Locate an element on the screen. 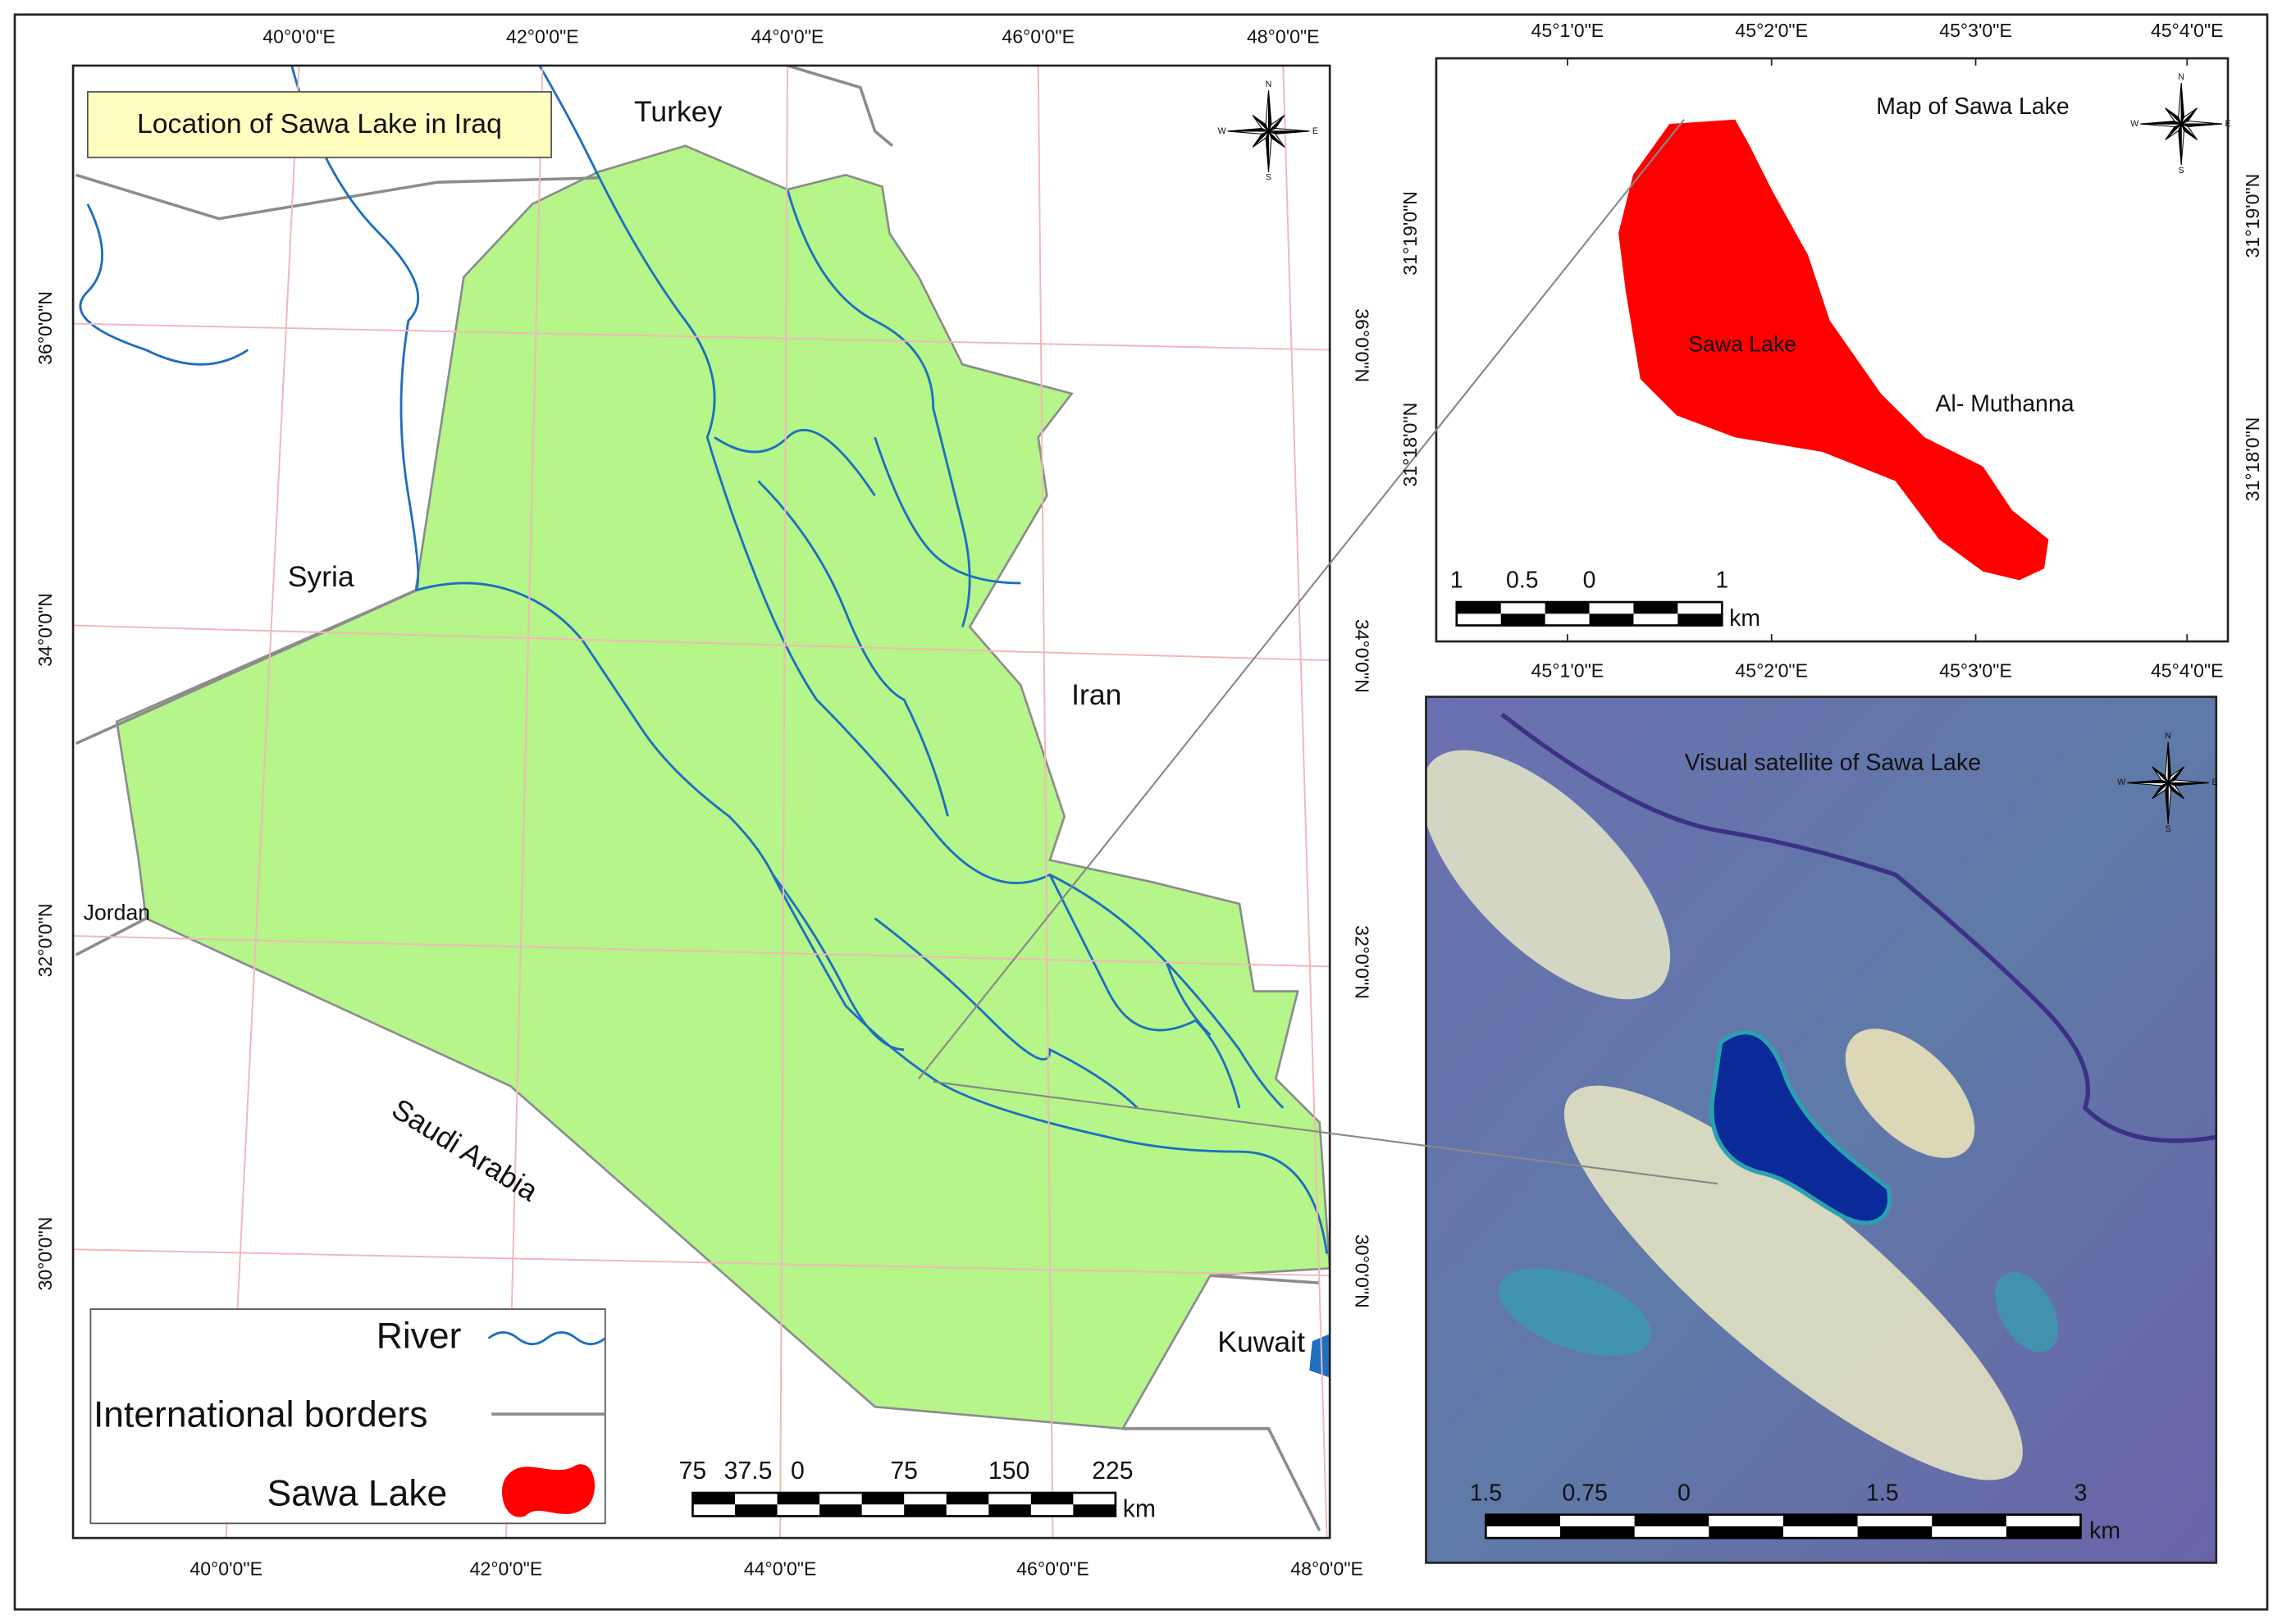 The image size is (2282, 1624). kuwait-border is located at coordinates (1265, 1279).